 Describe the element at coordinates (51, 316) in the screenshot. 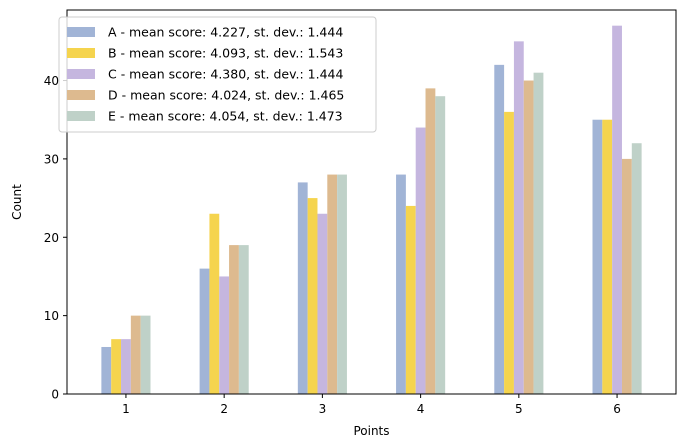

I see `y-tick-label: 10` at that location.